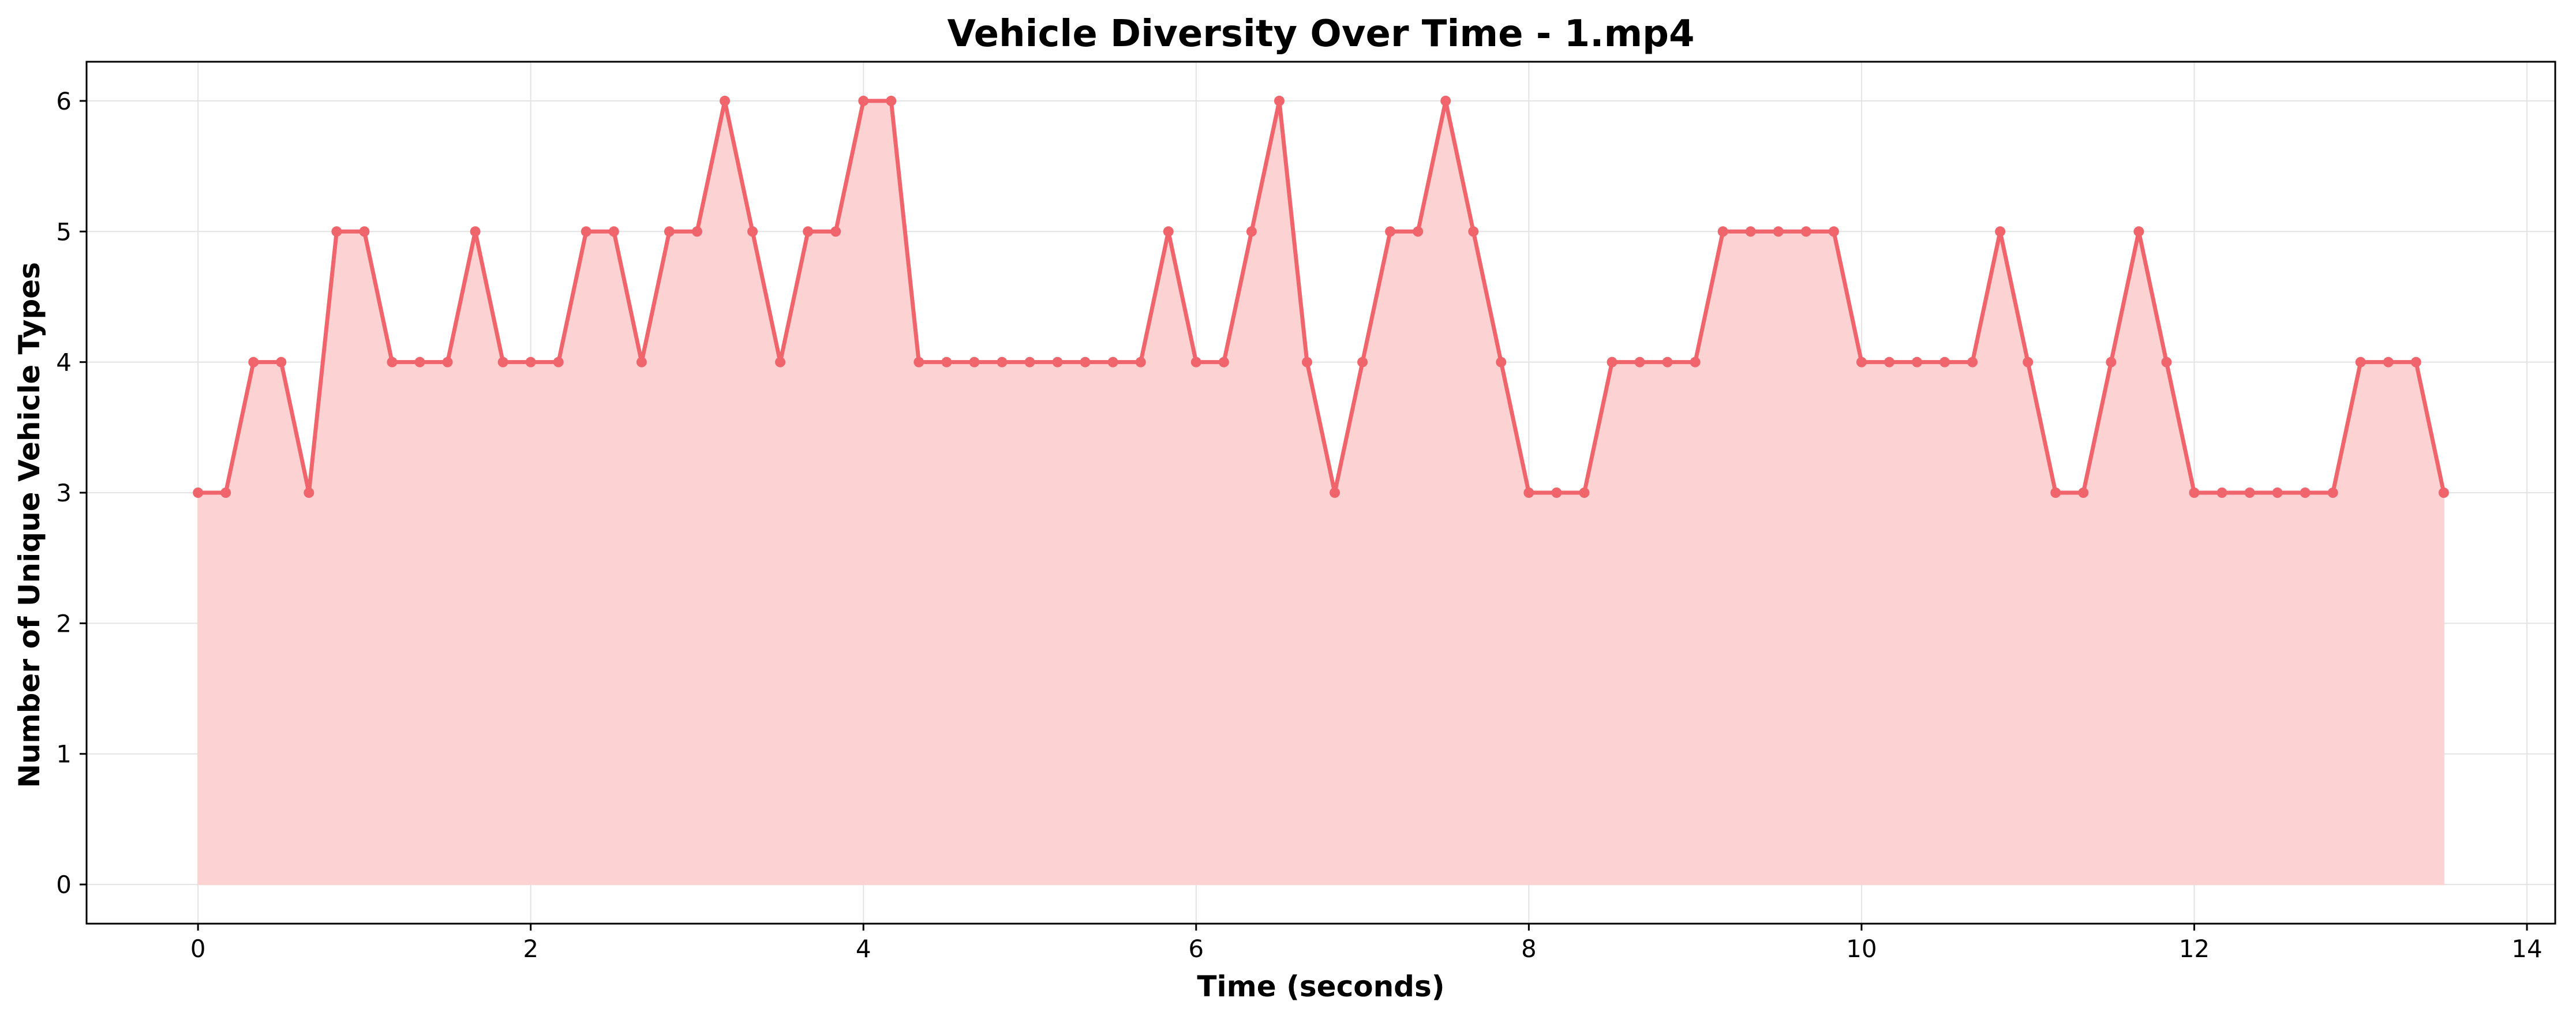  Describe the element at coordinates (1861, 949) in the screenshot. I see `x-tick-label: 10` at that location.